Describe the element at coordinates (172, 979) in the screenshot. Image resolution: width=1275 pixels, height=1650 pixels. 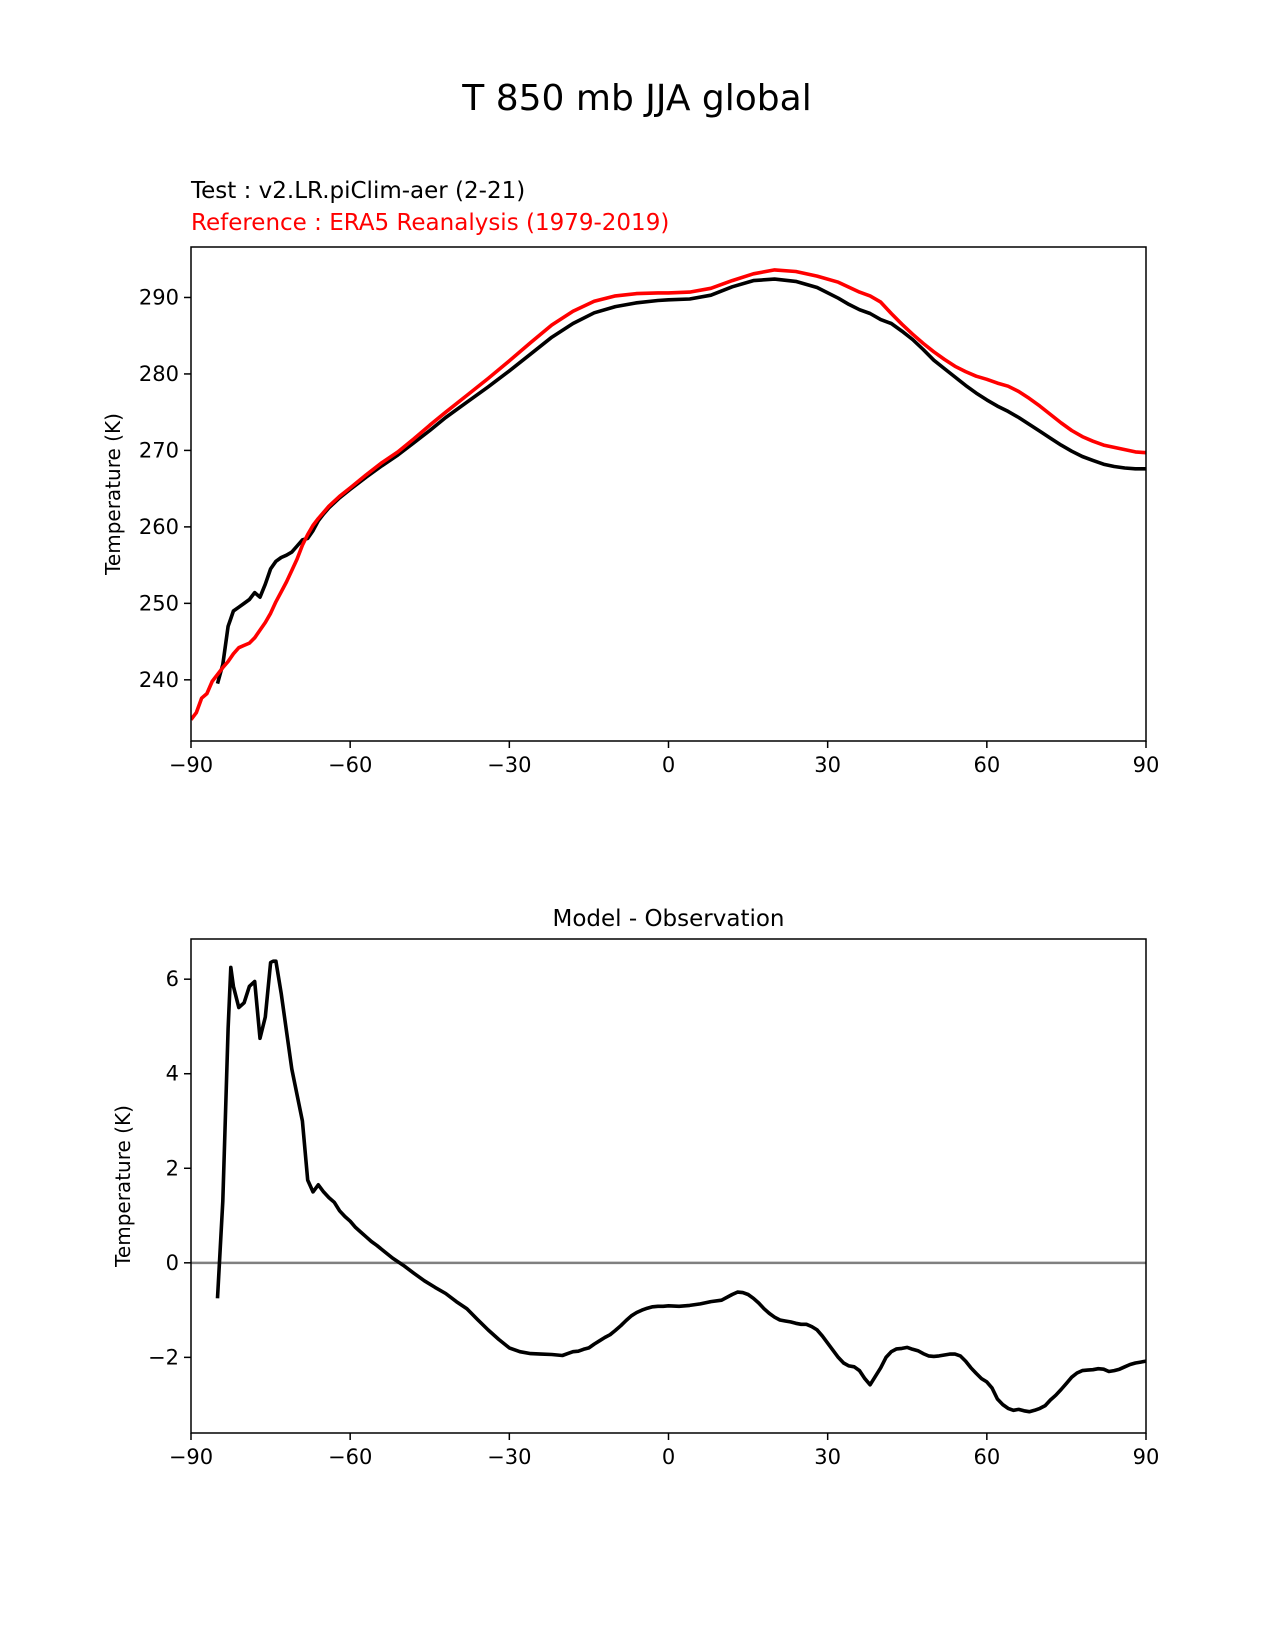
I see `y-tick-label: 6` at that location.